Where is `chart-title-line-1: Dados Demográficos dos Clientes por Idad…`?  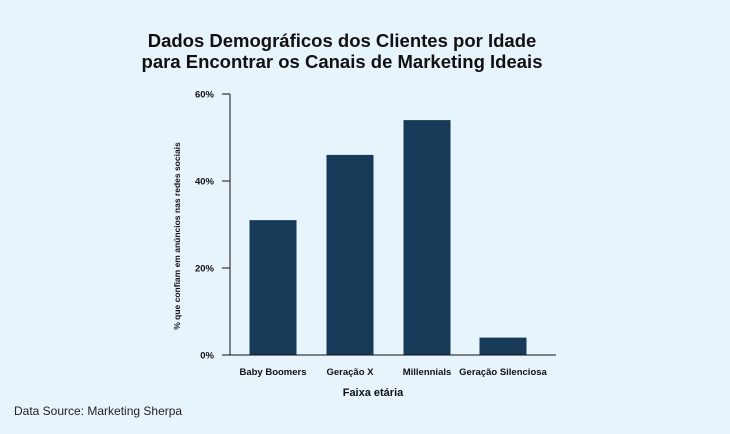
chart-title-line-1: Dados Demográficos dos Clientes por Idad… is located at coordinates (342, 40).